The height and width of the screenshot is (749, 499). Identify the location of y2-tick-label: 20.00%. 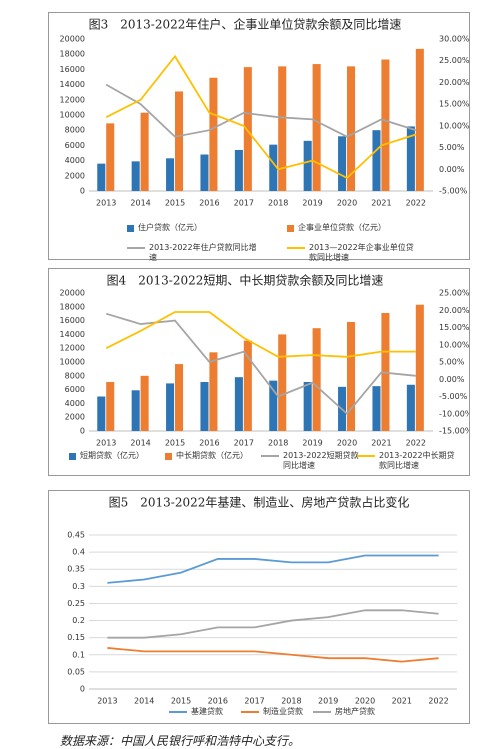
(454, 82).